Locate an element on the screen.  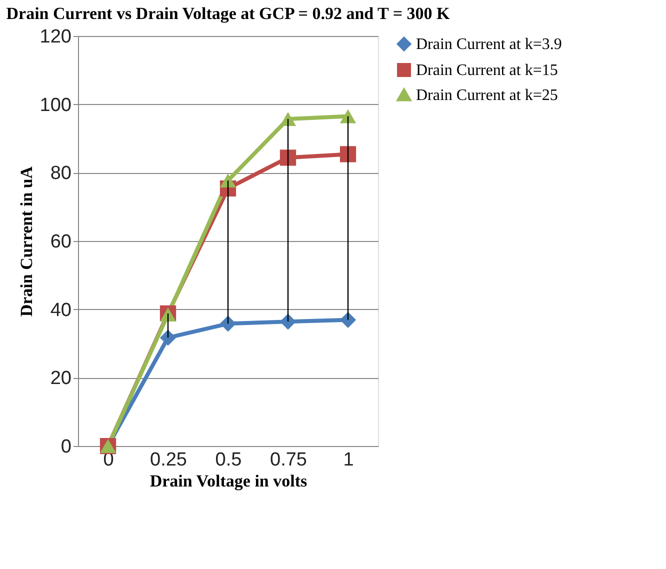
x-tick-label: 0.5 is located at coordinates (228, 460).